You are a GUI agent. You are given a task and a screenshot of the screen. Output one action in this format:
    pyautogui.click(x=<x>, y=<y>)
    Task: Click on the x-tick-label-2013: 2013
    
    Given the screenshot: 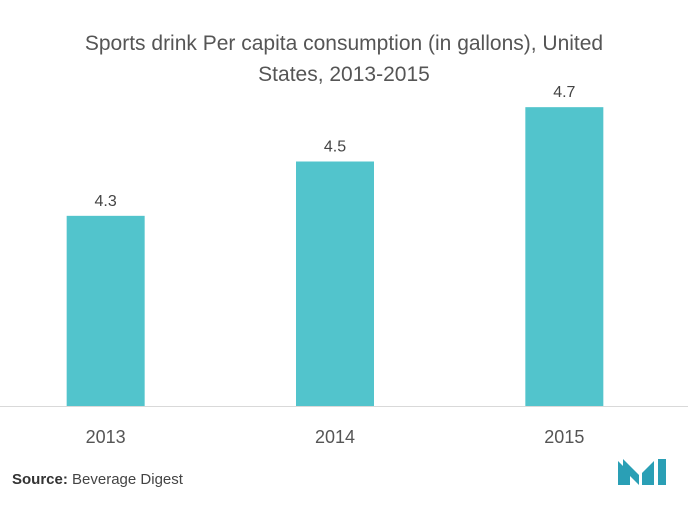 What is the action you would take?
    pyautogui.click(x=106, y=437)
    